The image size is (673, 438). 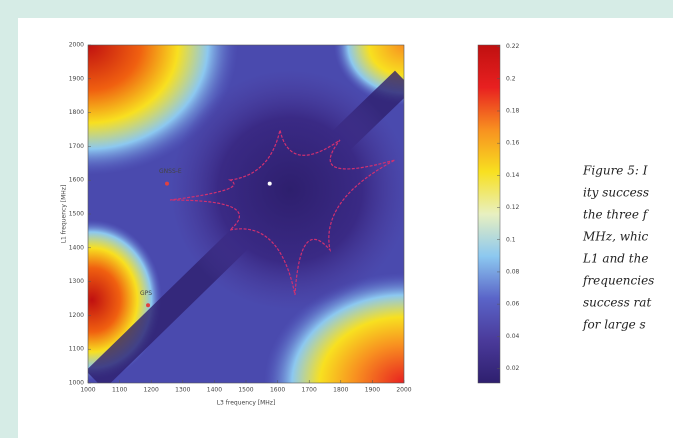 What do you see at coordinates (76, 315) in the screenshot?
I see `y-tick-label: 1200` at bounding box center [76, 315].